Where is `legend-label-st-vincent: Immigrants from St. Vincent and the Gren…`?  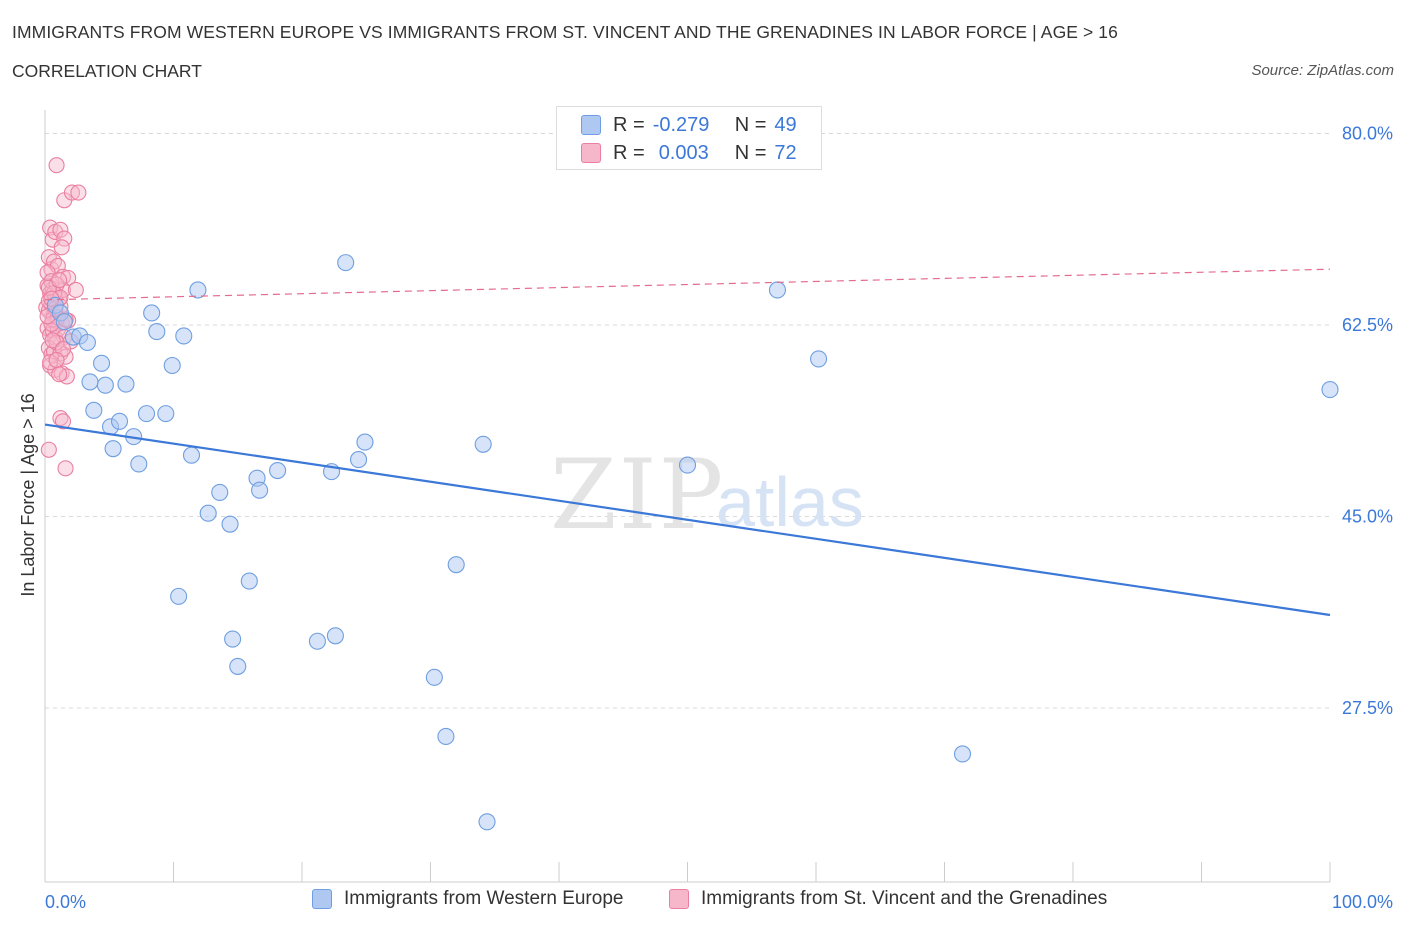
legend-label-st-vincent: Immigrants from St. Vincent and the Gren… is located at coordinates (904, 898).